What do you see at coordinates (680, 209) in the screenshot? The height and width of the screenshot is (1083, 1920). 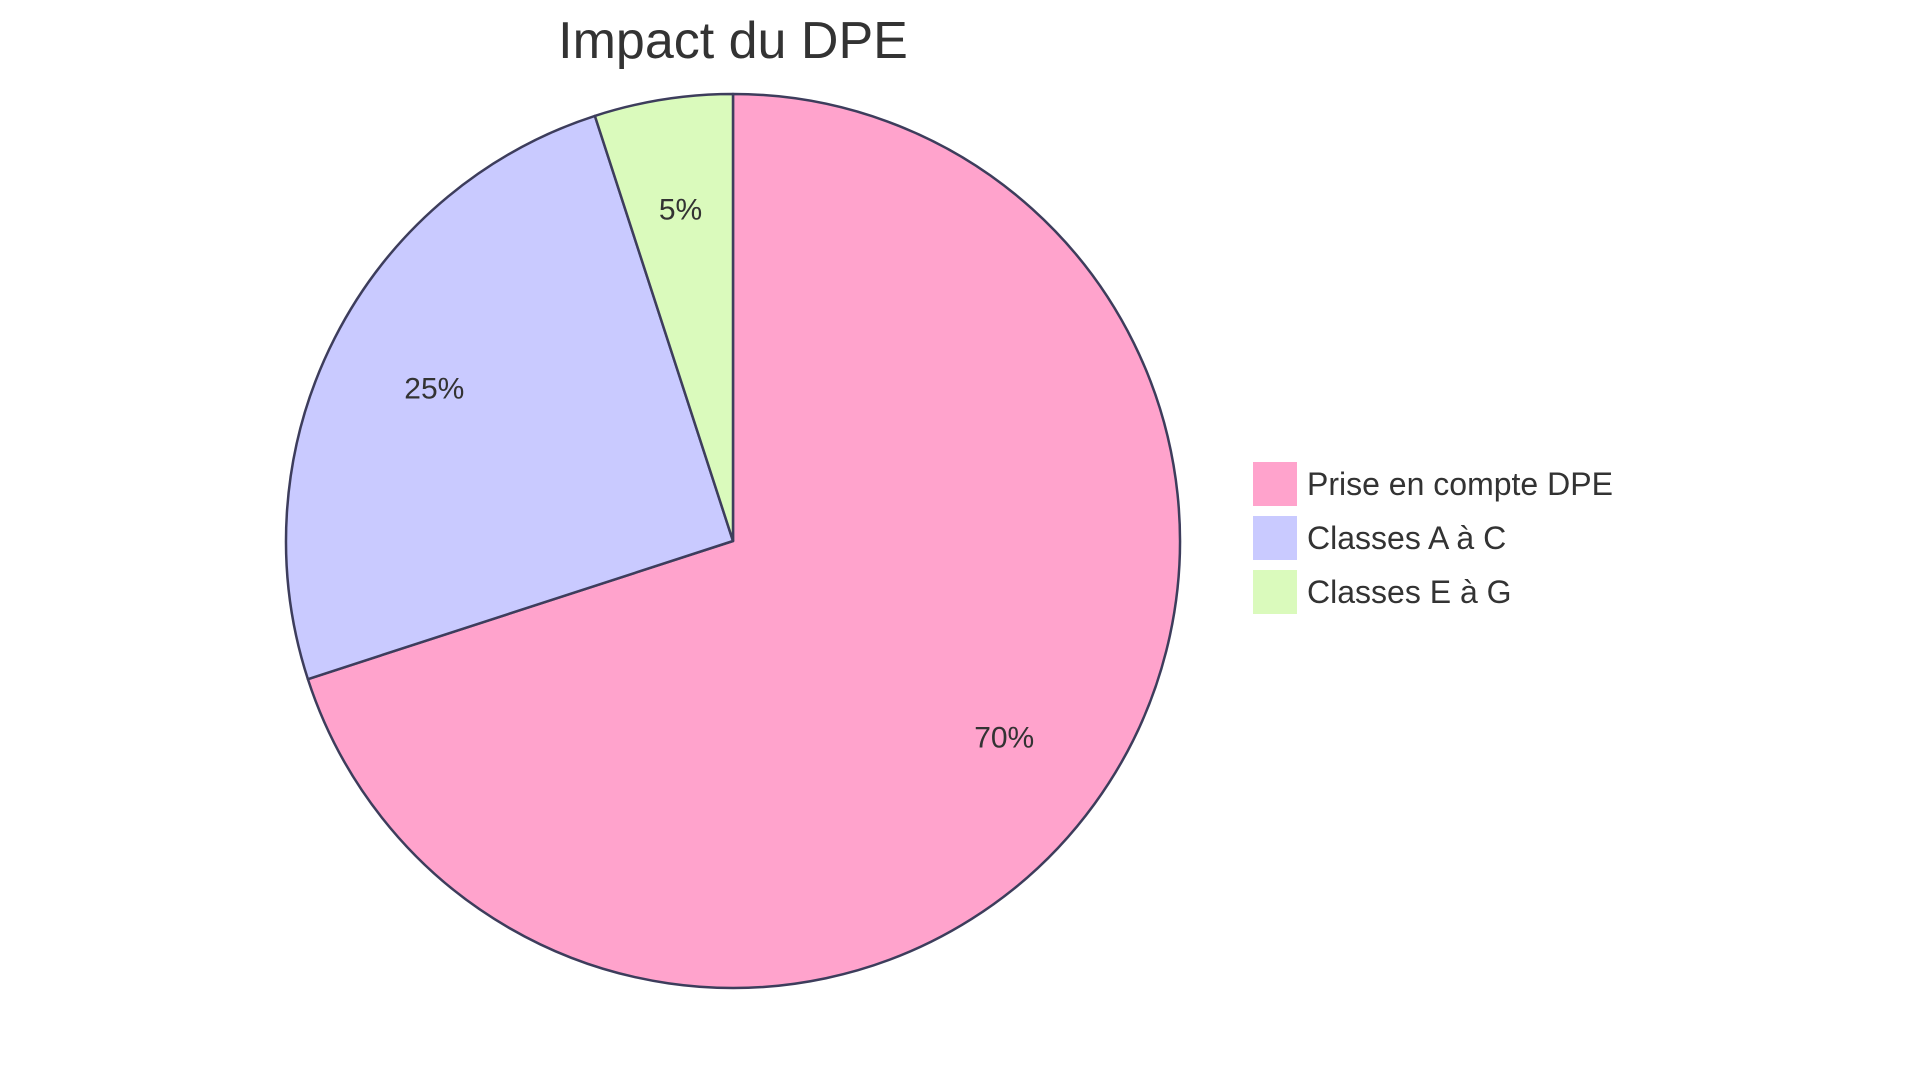 I see `pie-slice-label-2: 5%` at bounding box center [680, 209].